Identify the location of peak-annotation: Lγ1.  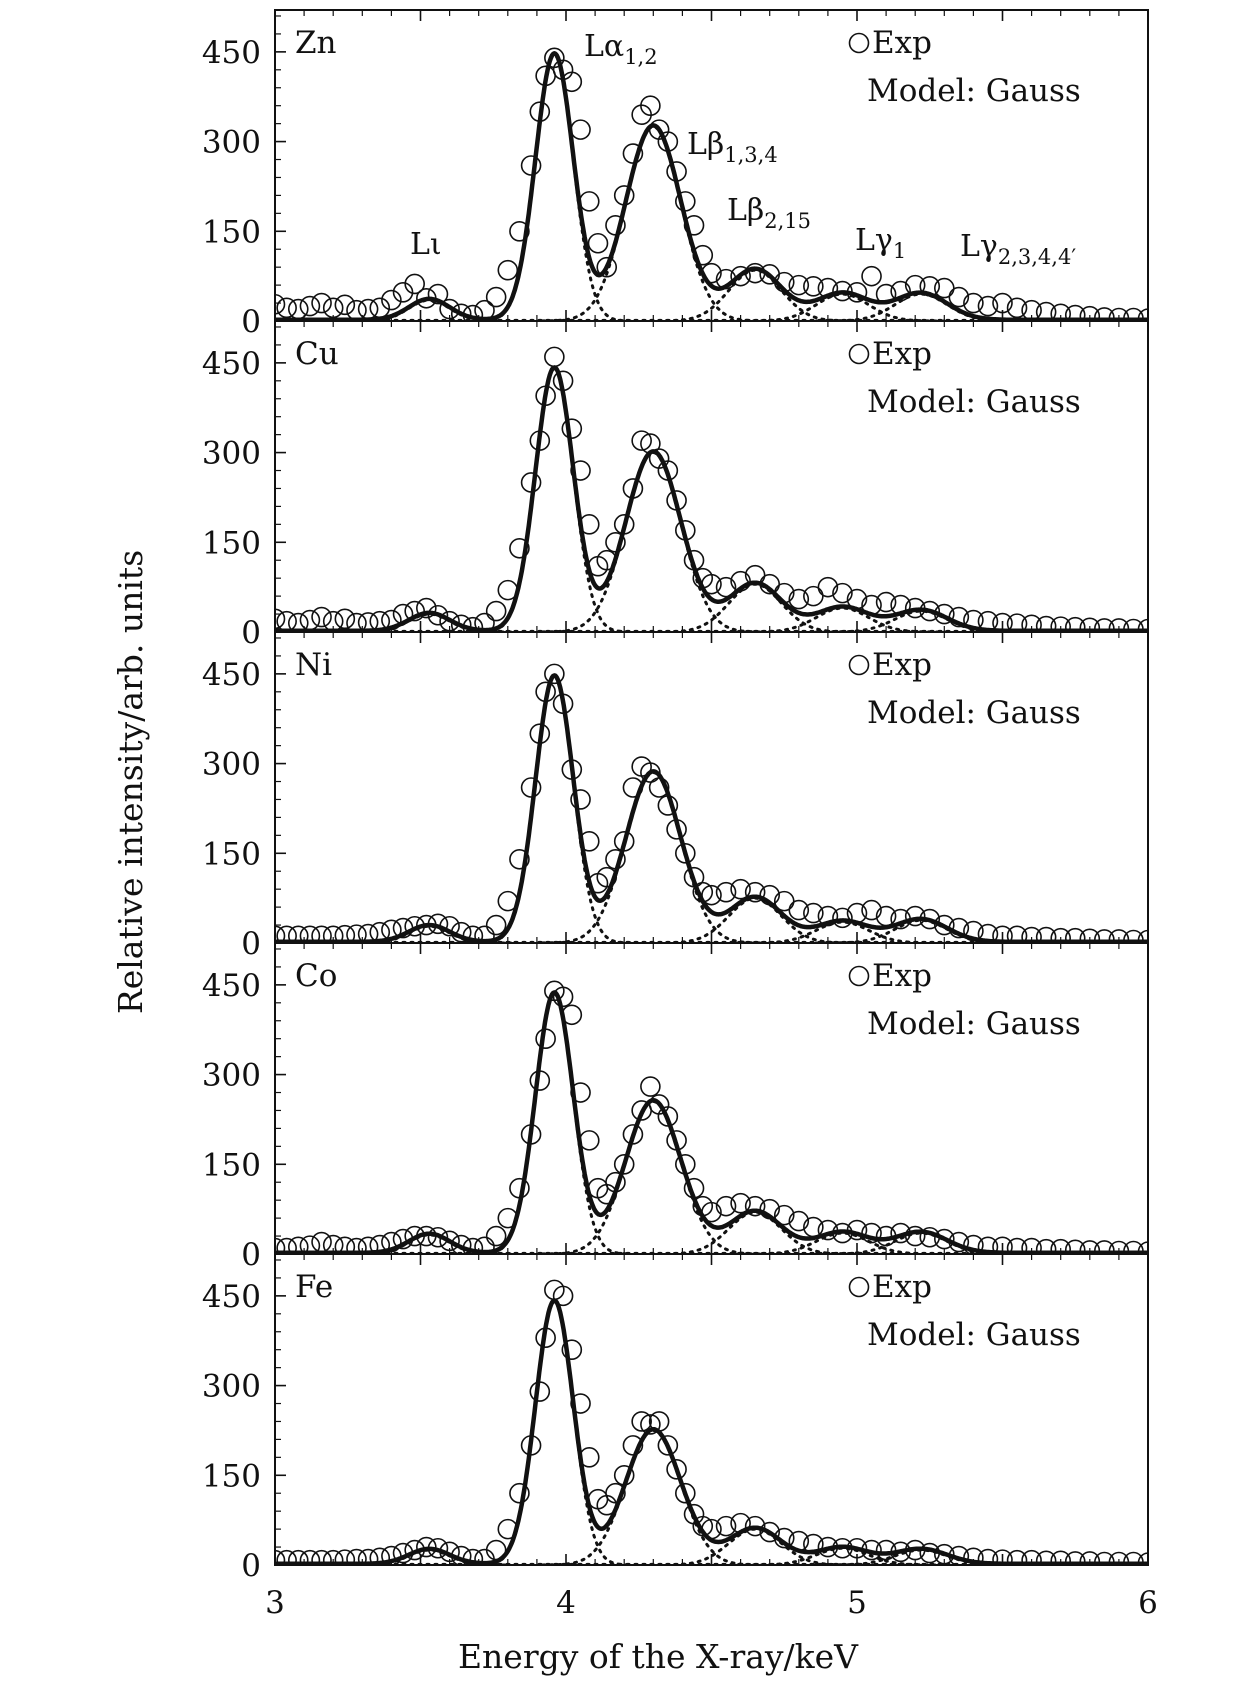
(880, 243).